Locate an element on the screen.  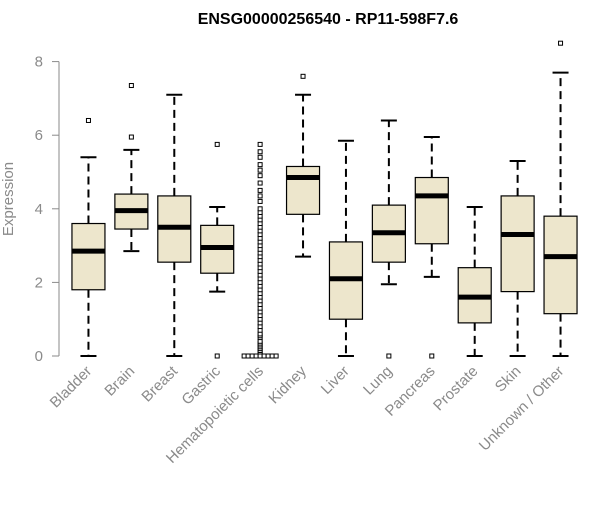
box-gastric is located at coordinates (217, 250).